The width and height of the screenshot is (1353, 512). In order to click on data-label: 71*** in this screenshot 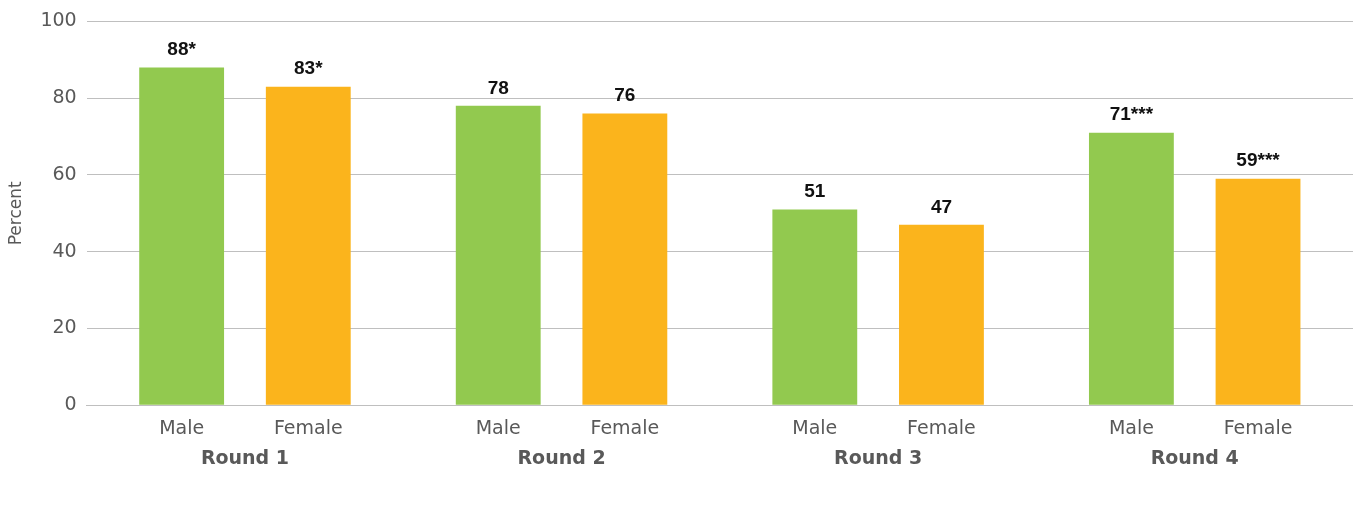, I will do `click(1131, 114)`.